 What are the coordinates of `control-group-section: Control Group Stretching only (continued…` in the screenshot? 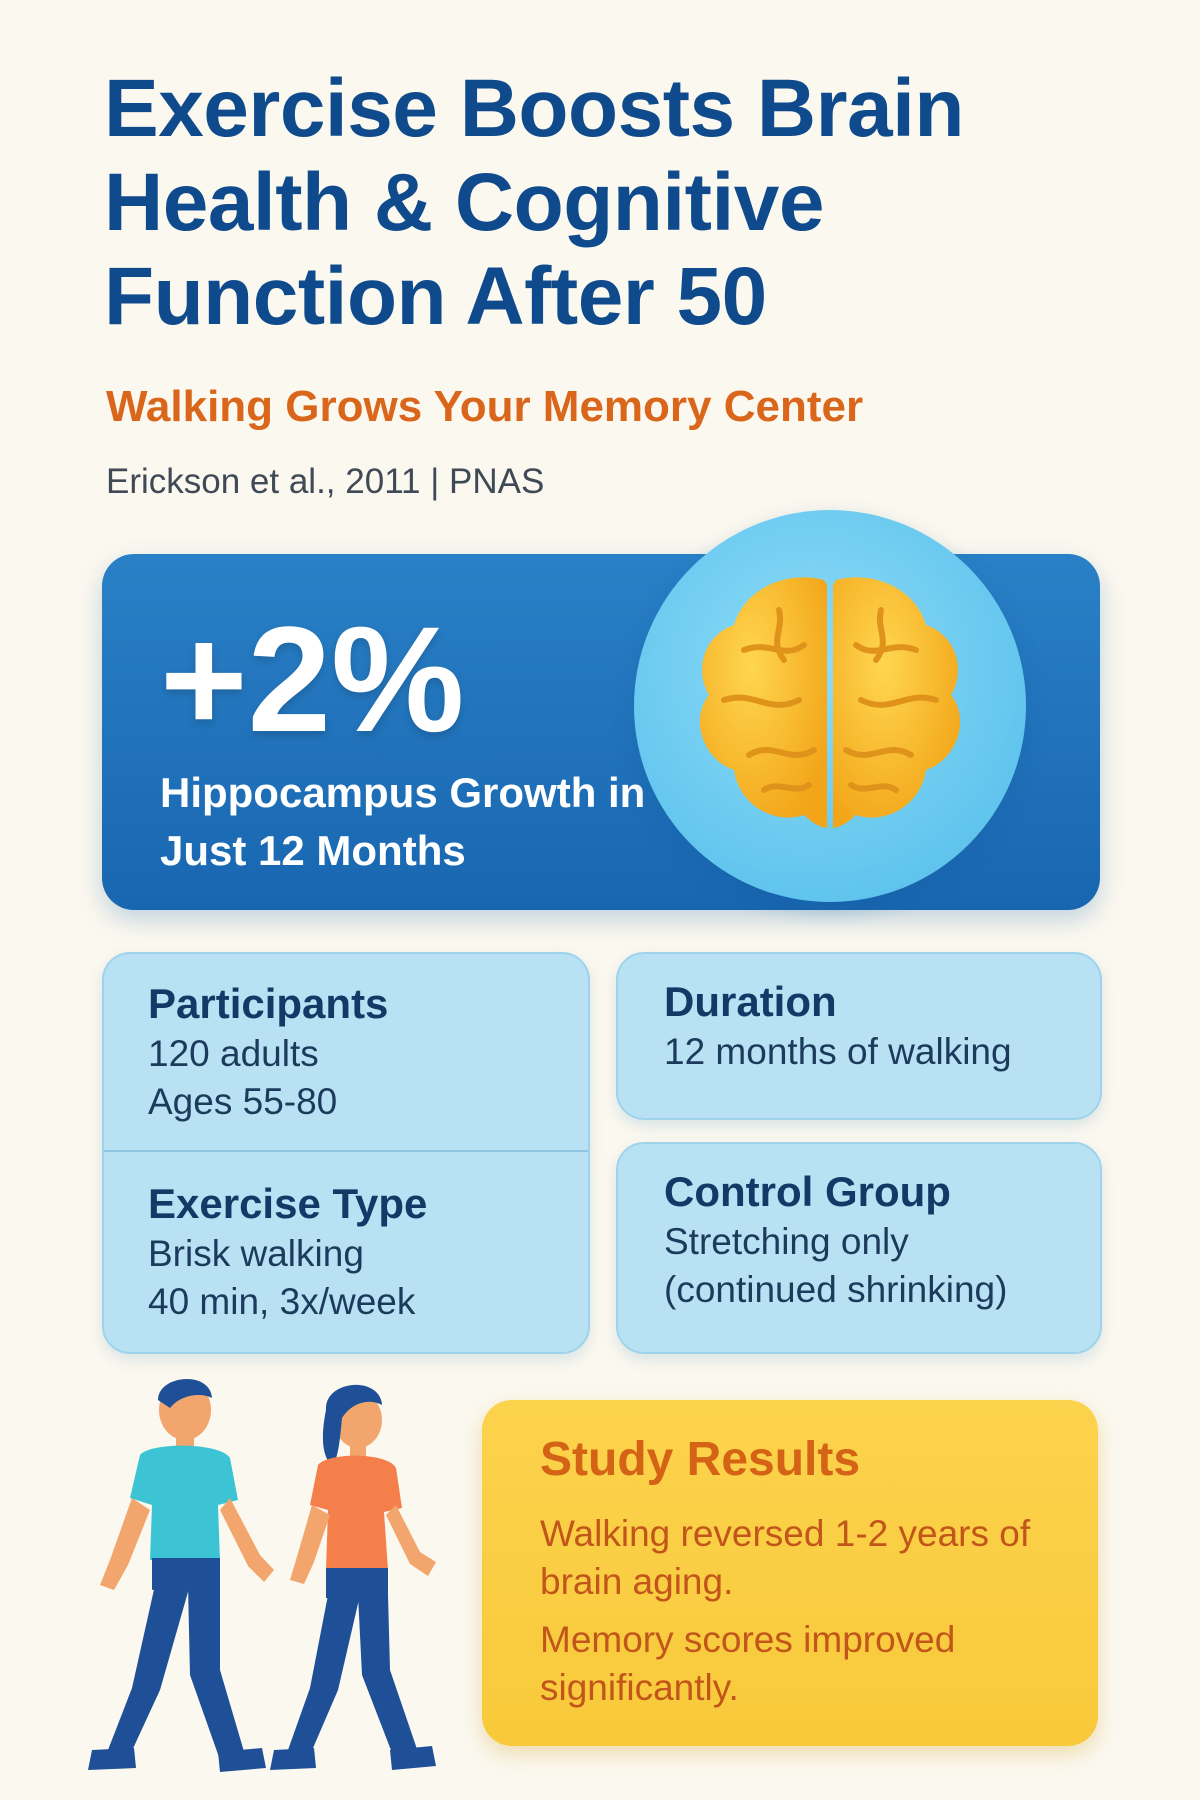 It's located at (835, 1240).